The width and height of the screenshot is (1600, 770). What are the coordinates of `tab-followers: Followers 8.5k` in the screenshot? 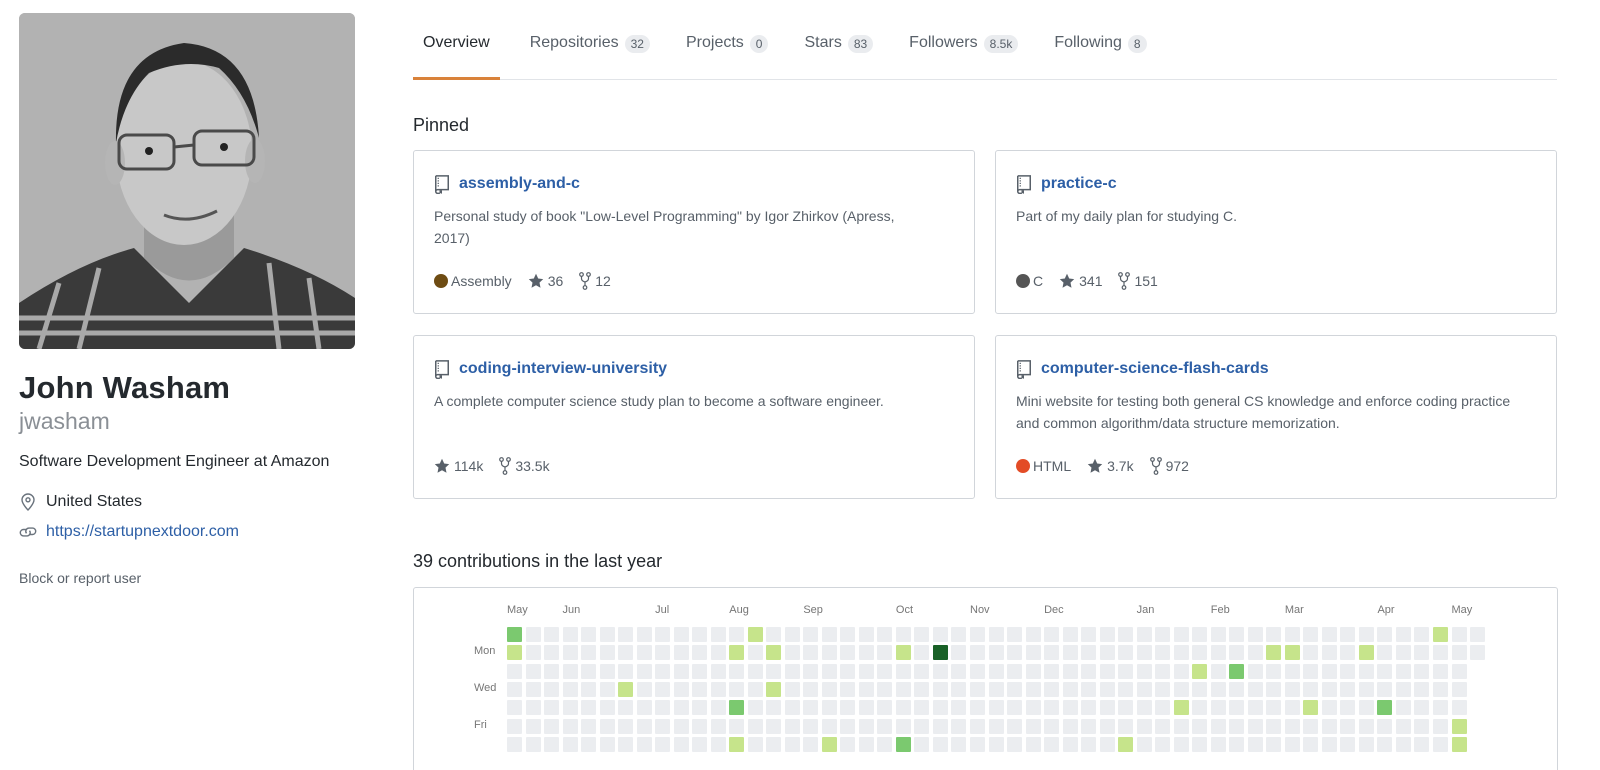 It's located at (964, 54).